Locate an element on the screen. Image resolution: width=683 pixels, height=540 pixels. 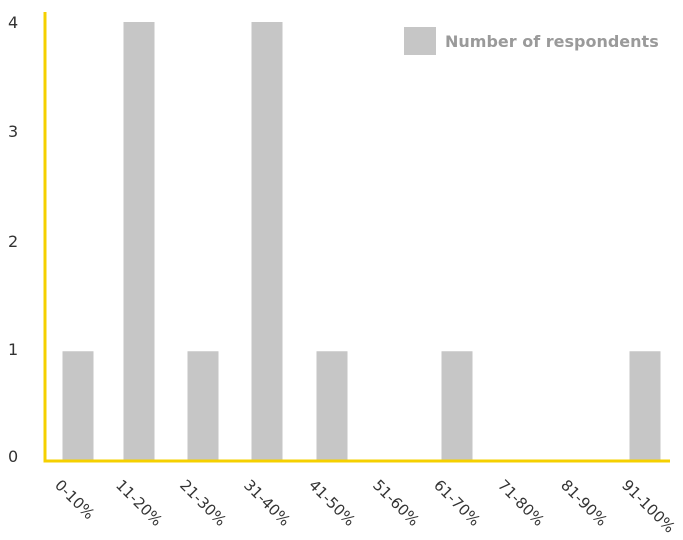
legend-swatch is located at coordinates (420, 41).